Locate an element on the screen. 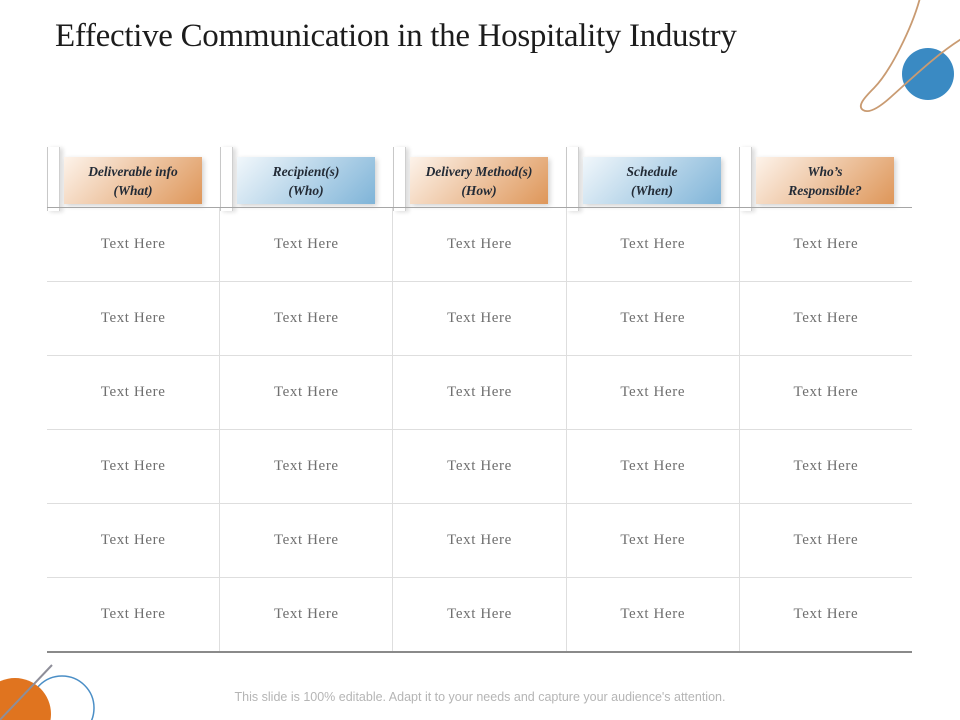  header-cell: Deliverable info (What) is located at coordinates (133, 180).